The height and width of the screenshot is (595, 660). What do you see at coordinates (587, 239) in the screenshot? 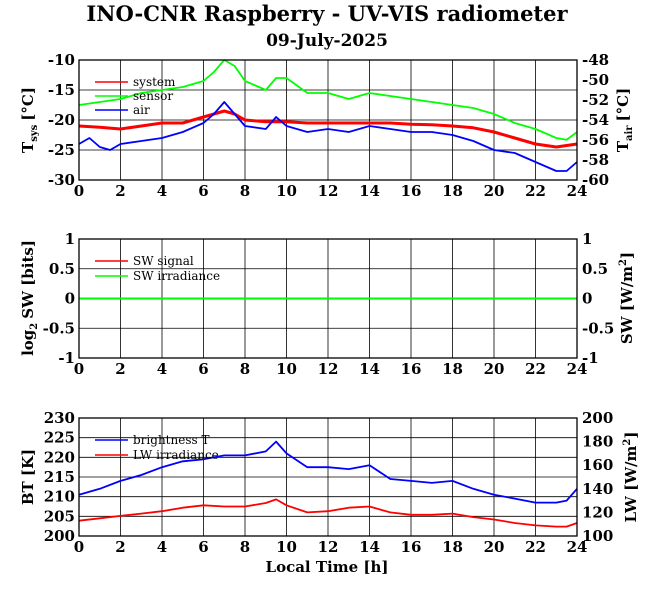
I see `y-tick-label-right: 1` at bounding box center [587, 239].